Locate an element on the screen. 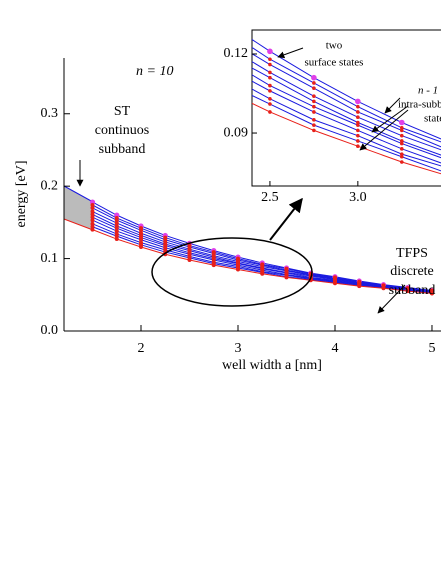  annotation: TFPS is located at coordinates (412, 253).